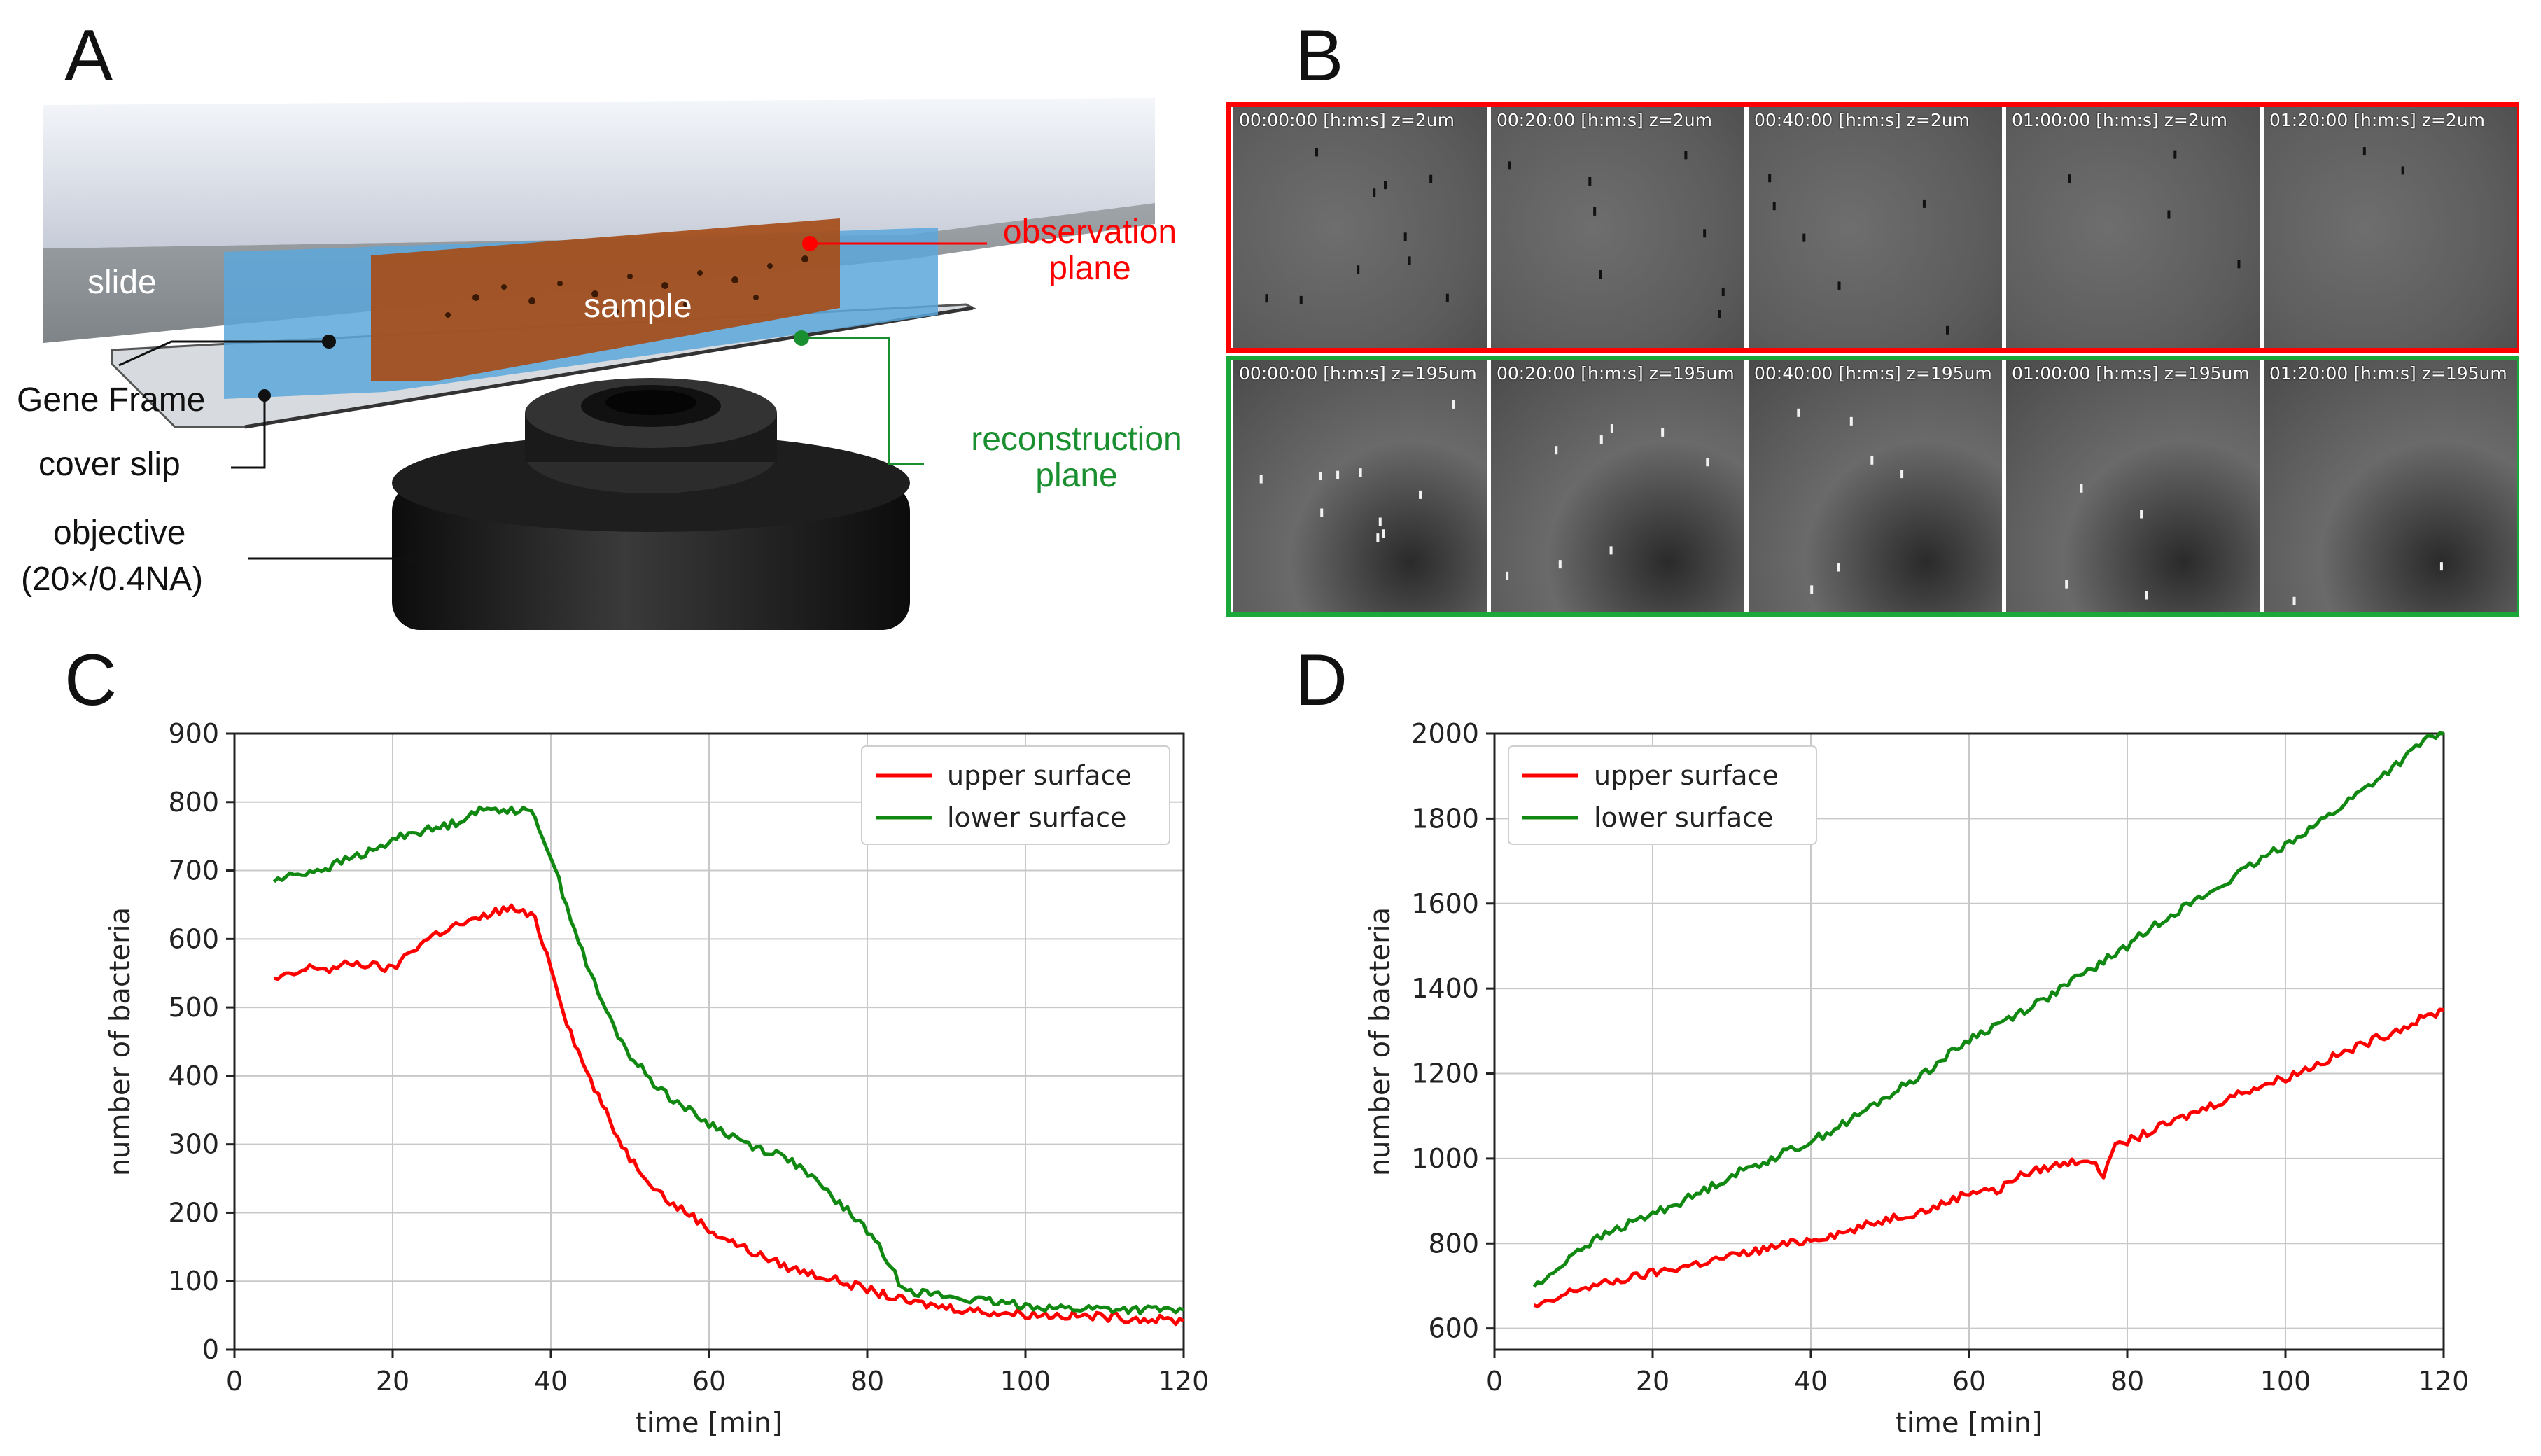 The height and width of the screenshot is (1456, 2541). What do you see at coordinates (210, 1349) in the screenshot?
I see `y-tick-label: 0` at bounding box center [210, 1349].